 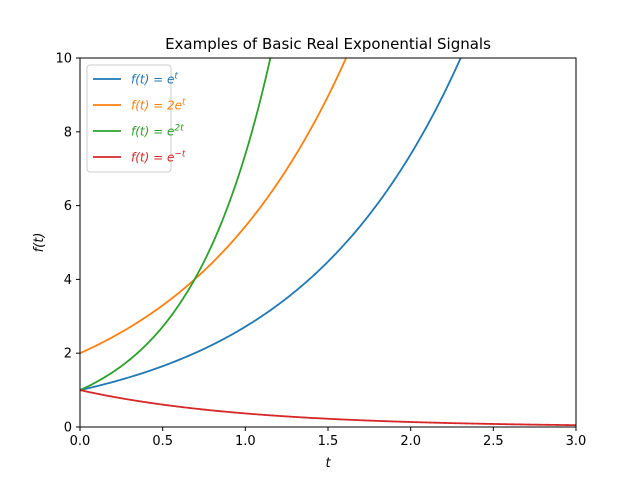 What do you see at coordinates (576, 441) in the screenshot?
I see `x-tick-label: 3.0` at bounding box center [576, 441].